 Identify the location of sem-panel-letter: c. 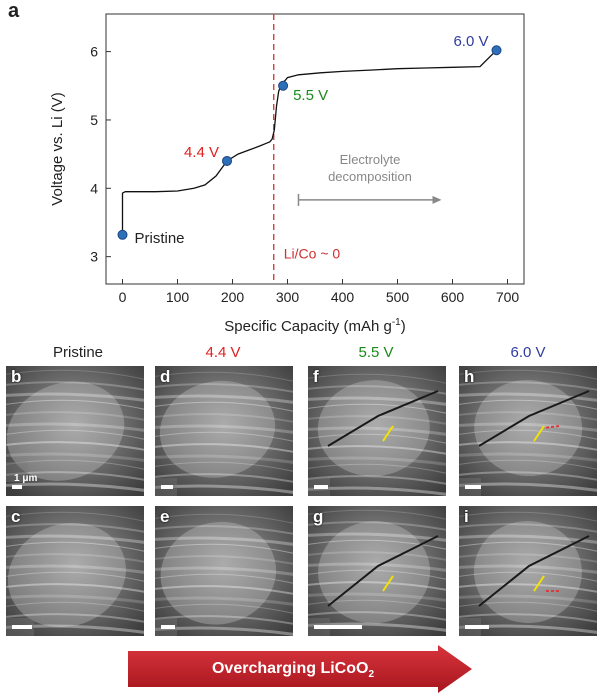
(16, 516).